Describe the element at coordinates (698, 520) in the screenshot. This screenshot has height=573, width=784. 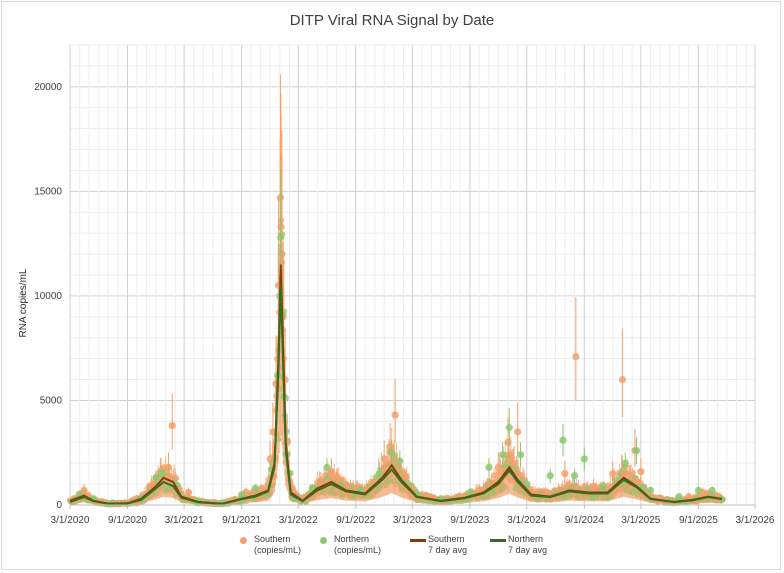
I see `x-tick-label: 9/1/2025` at that location.